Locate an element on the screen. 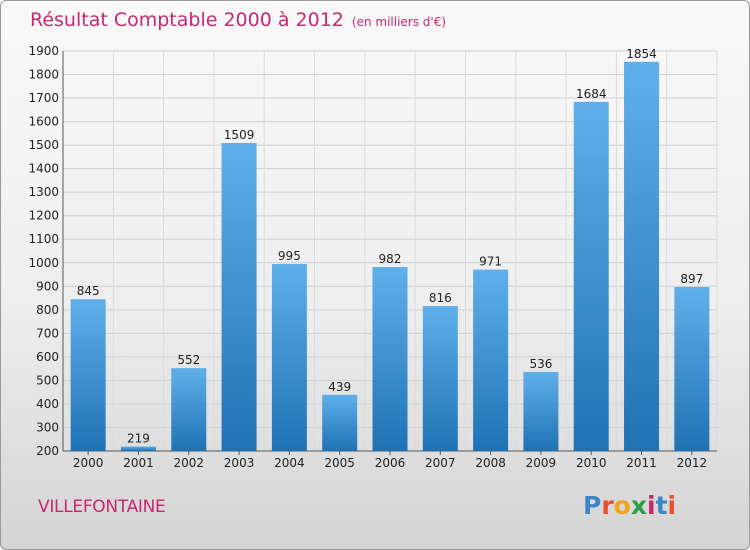 The height and width of the screenshot is (550, 750). data-label: 816 is located at coordinates (440, 298).